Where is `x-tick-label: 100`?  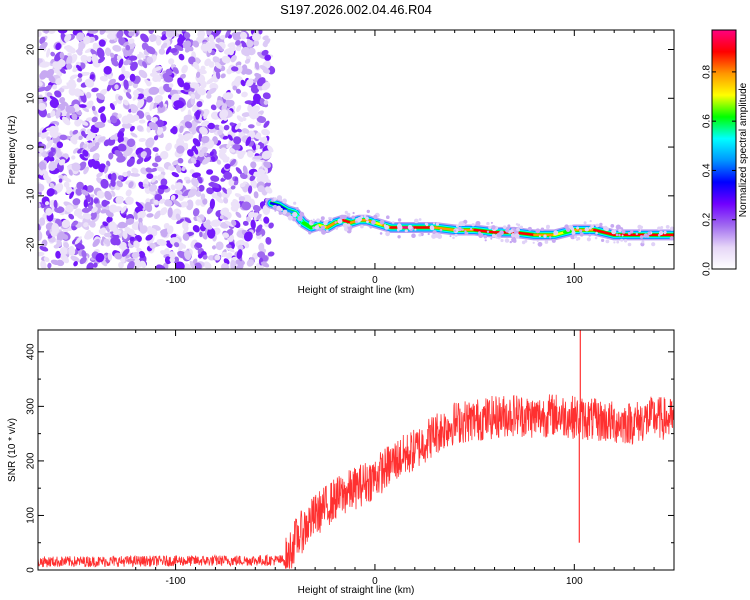
x-tick-label: 100 is located at coordinates (574, 581).